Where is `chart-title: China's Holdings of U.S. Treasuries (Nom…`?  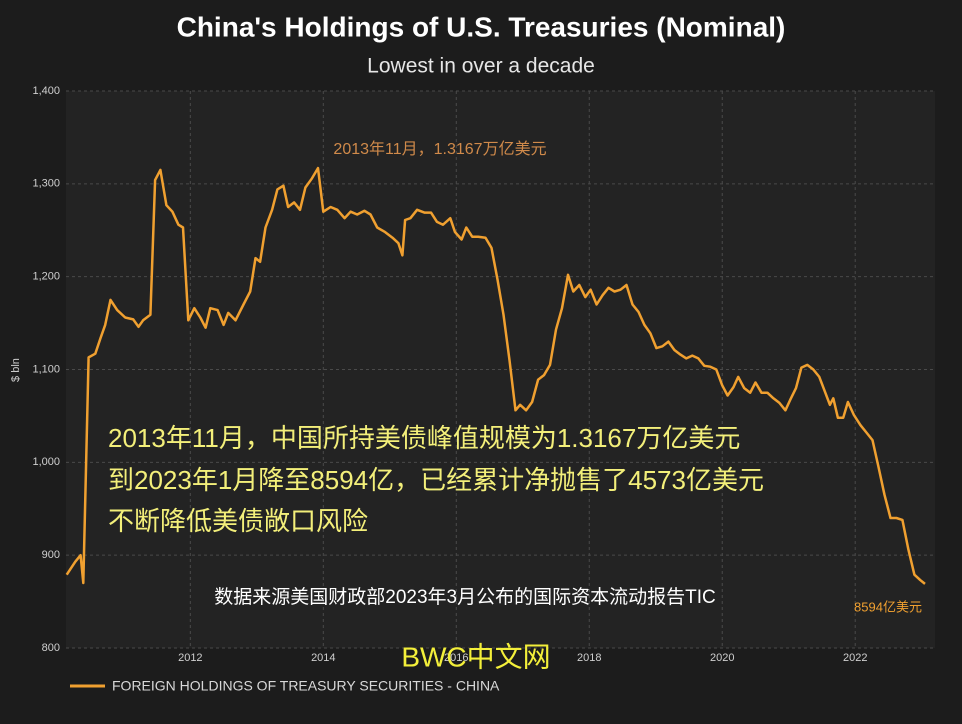
chart-title: China's Holdings of U.S. Treasuries (Nom… is located at coordinates (481, 26).